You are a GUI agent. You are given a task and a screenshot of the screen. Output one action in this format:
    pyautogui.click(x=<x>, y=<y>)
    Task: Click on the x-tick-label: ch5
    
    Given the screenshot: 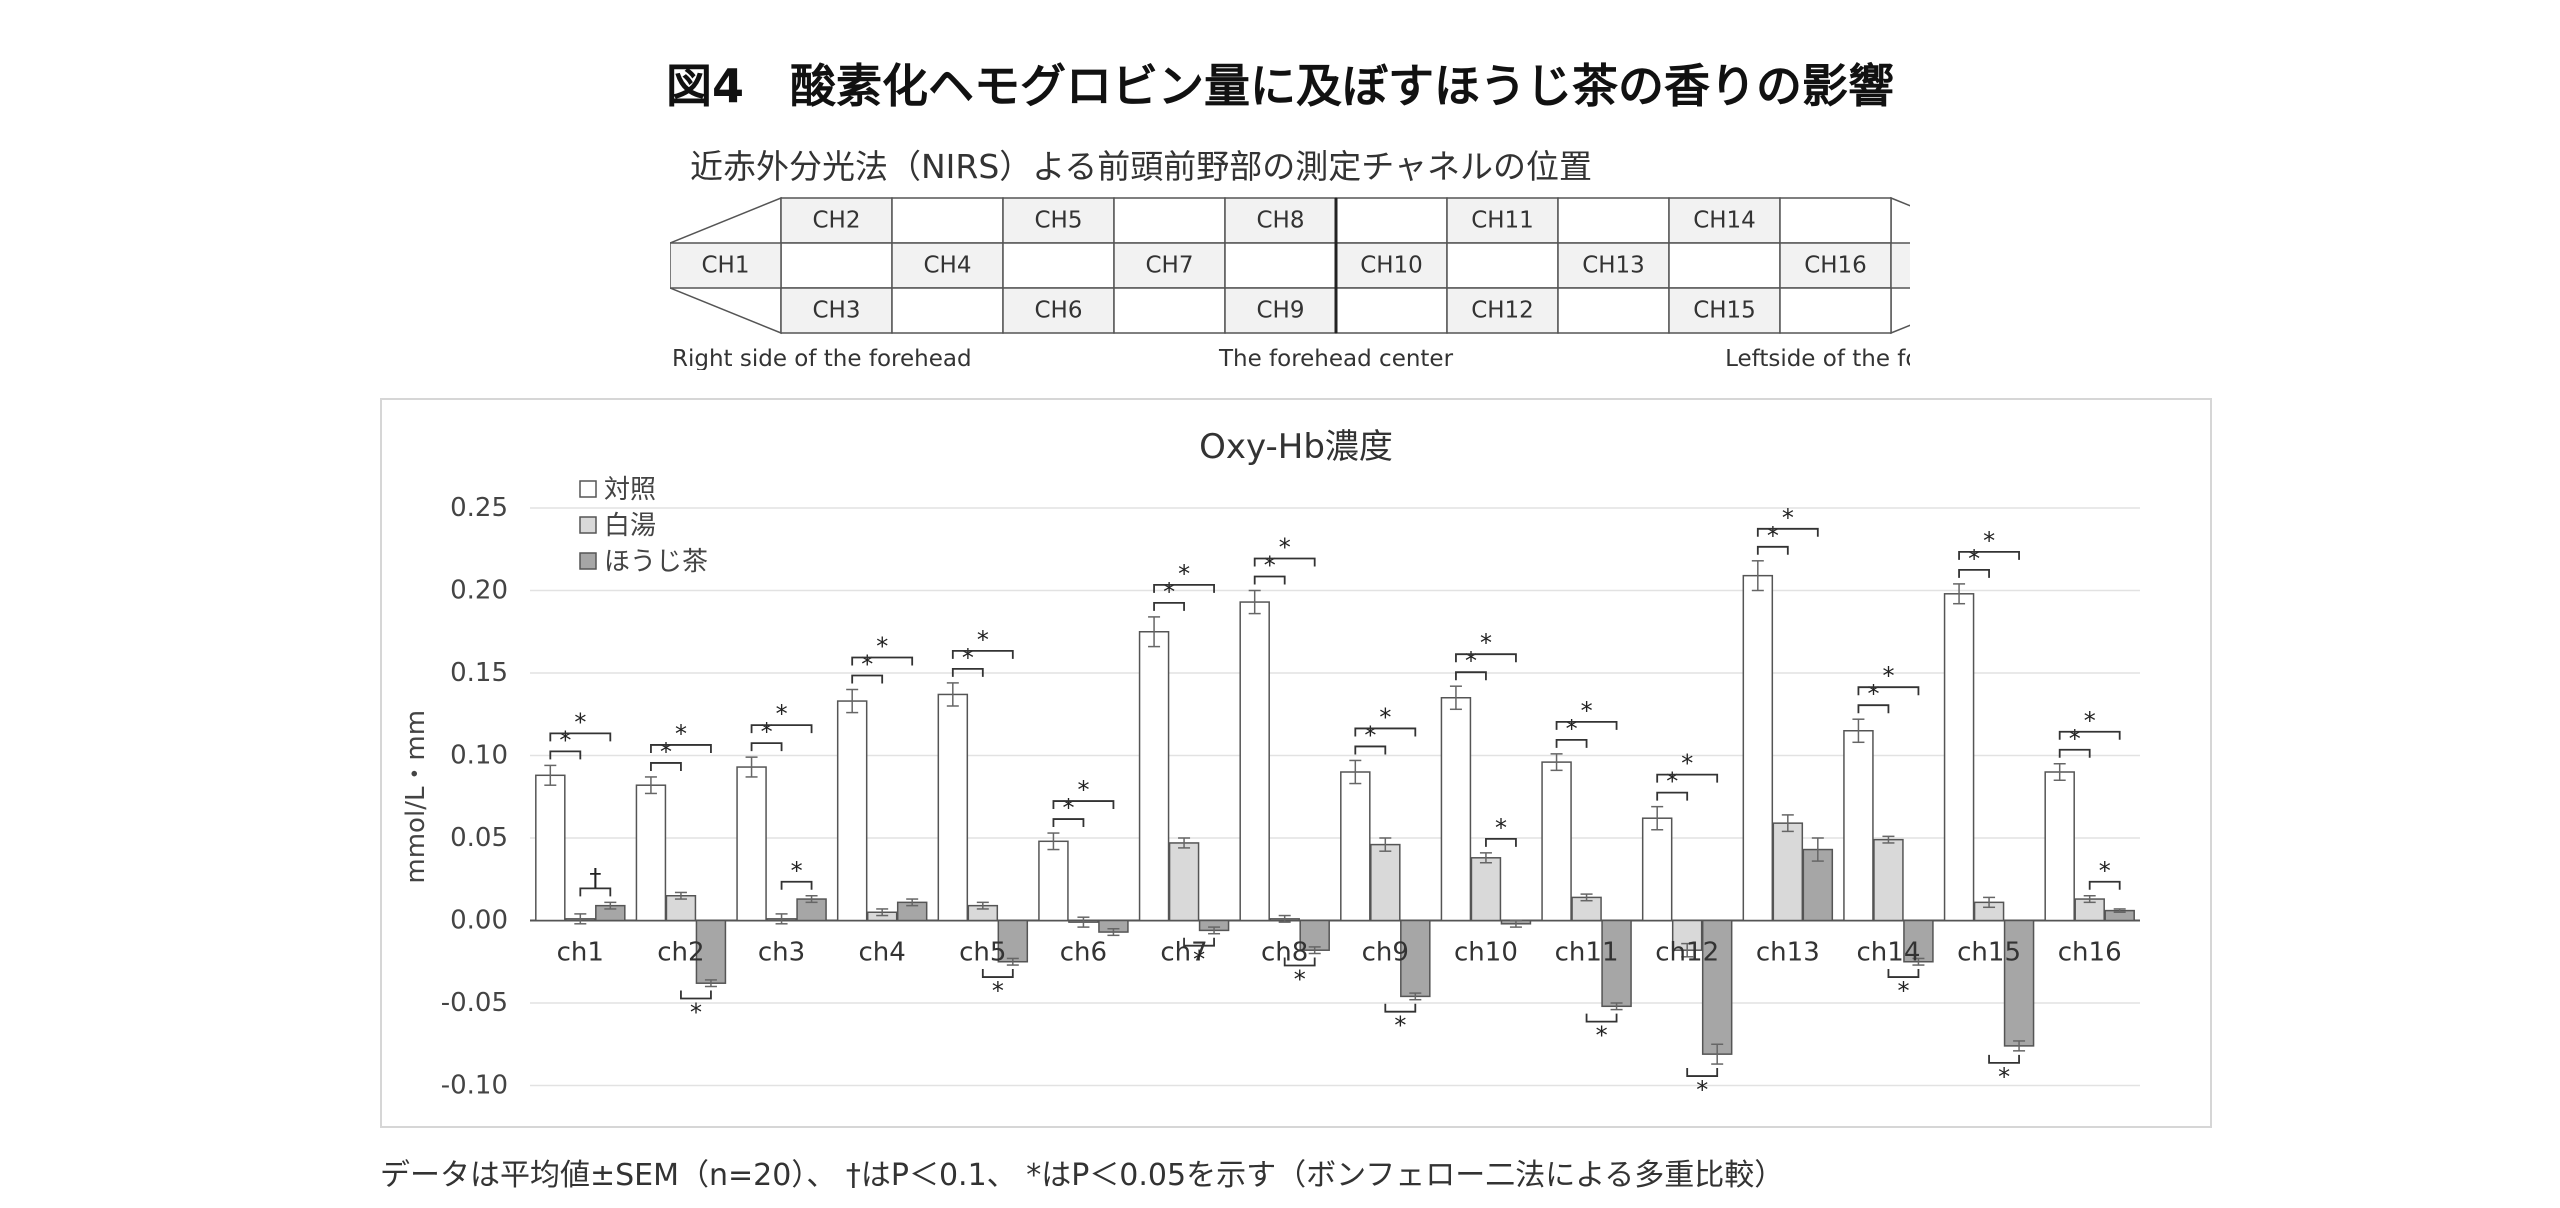 What is the action you would take?
    pyautogui.click(x=982, y=953)
    